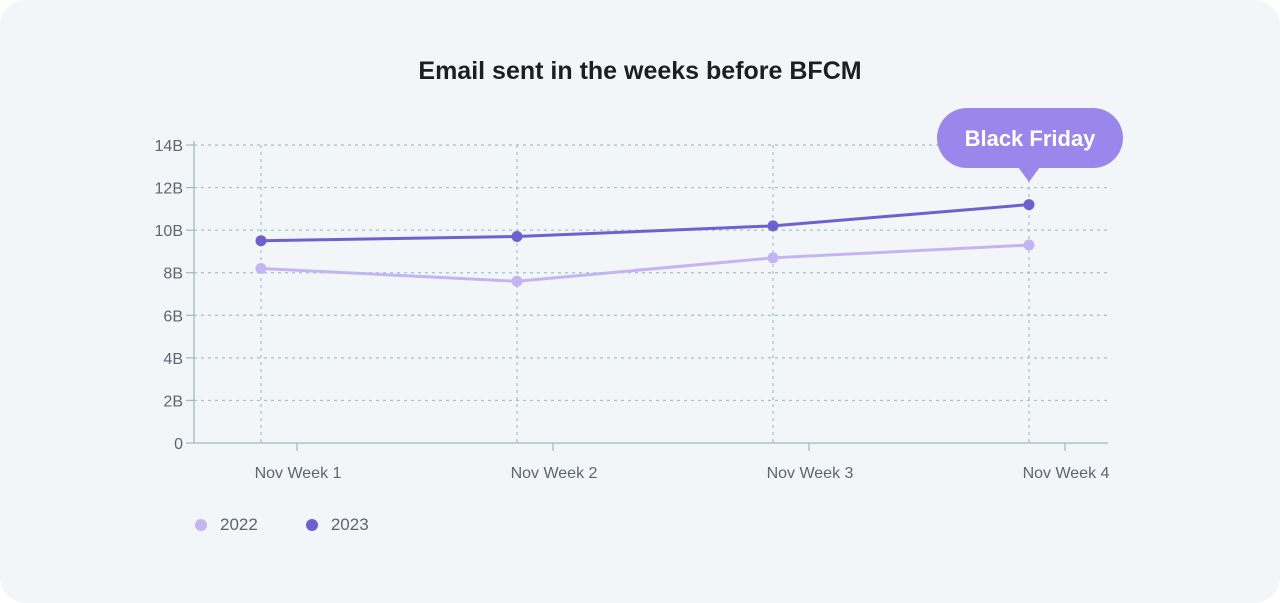 The height and width of the screenshot is (603, 1280). I want to click on legend-label-2023: 2023, so click(349, 524).